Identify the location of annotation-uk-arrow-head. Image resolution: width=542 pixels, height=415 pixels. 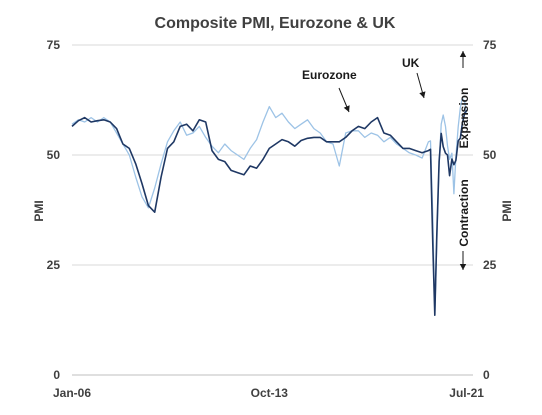
(422, 94).